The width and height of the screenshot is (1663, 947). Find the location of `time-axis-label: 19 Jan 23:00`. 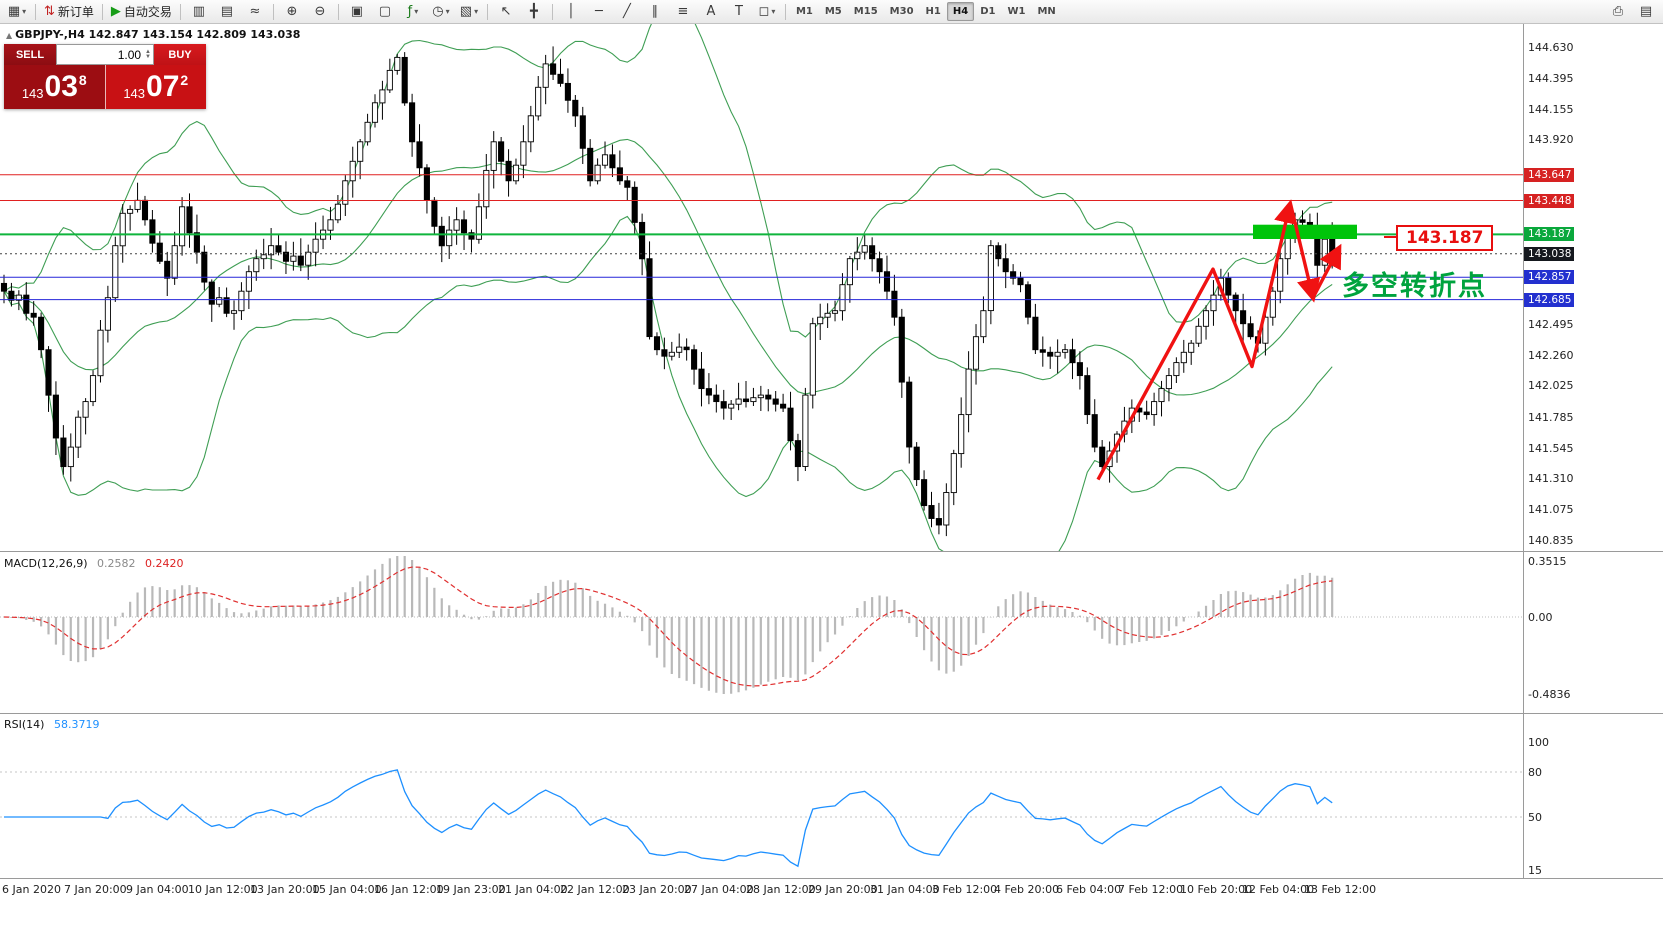

time-axis-label: 19 Jan 23:00 is located at coordinates (471, 889).